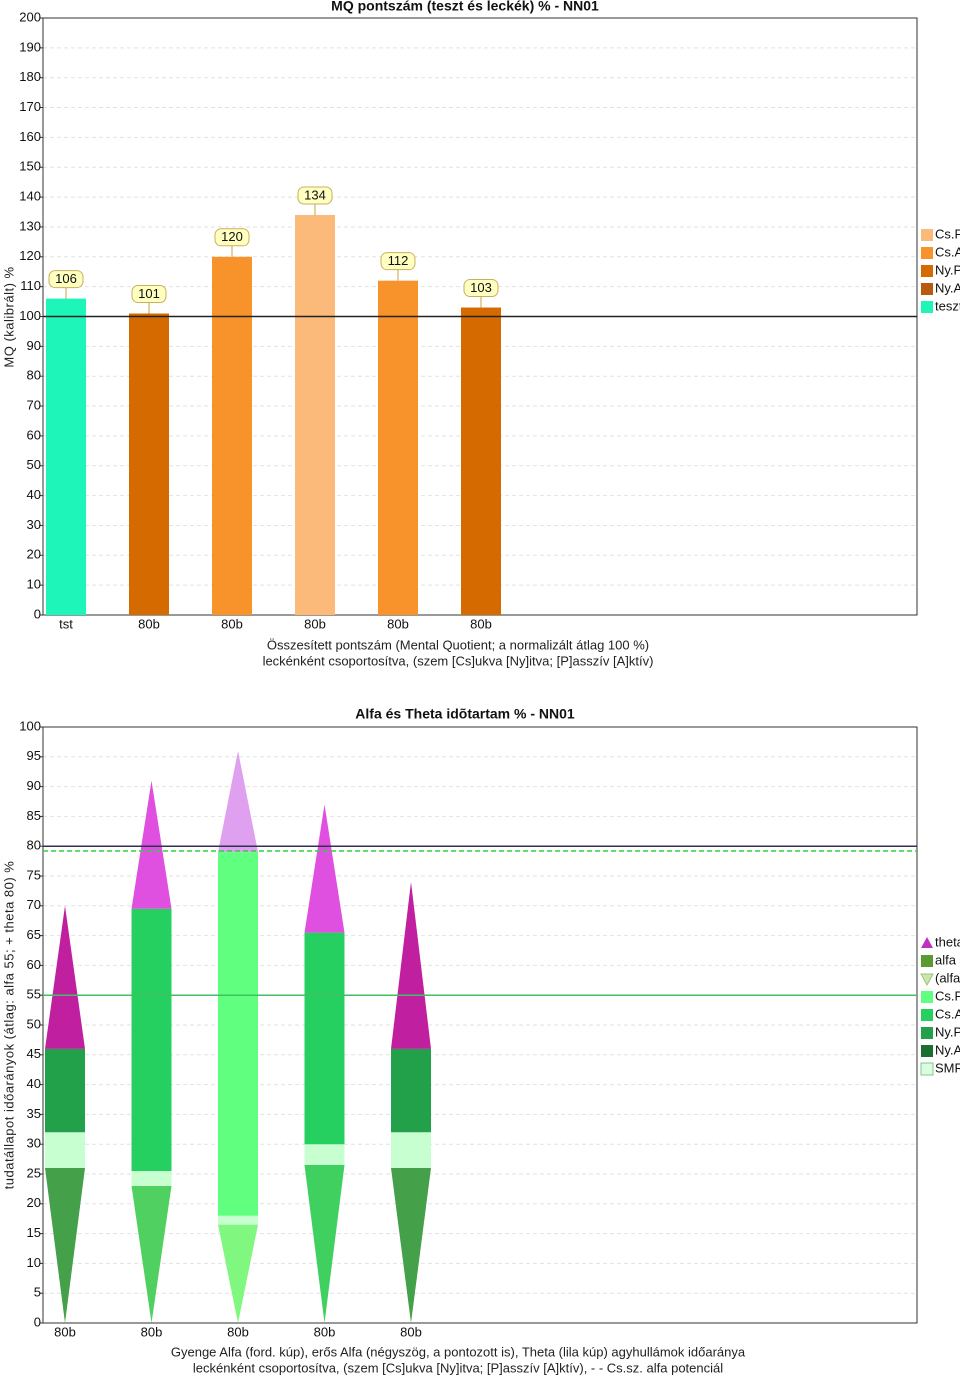 The width and height of the screenshot is (960, 1382). I want to click on y-tick-label: 160, so click(30, 136).